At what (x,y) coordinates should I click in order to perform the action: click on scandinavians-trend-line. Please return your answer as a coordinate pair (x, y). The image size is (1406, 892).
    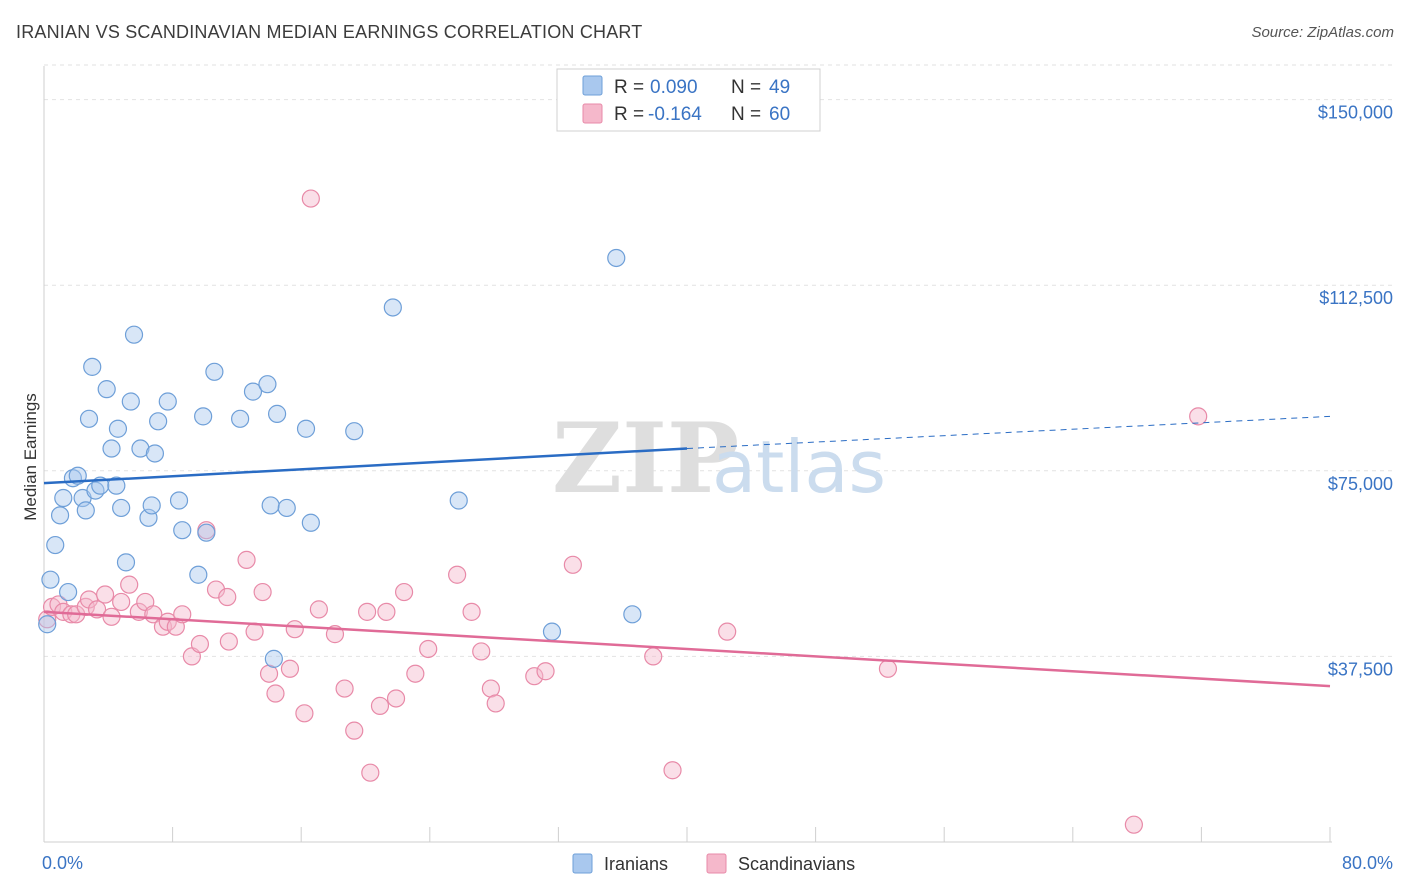
    Looking at the image, I should click on (687, 649).